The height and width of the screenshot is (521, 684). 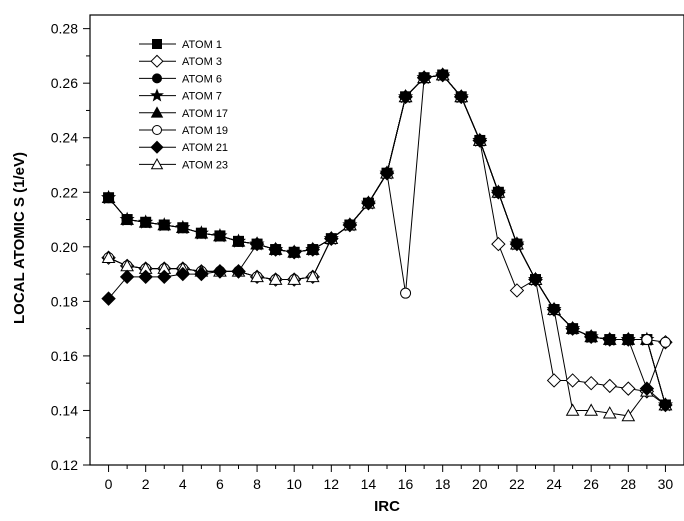 I want to click on y-tick-label: 0.24, so click(x=64, y=138).